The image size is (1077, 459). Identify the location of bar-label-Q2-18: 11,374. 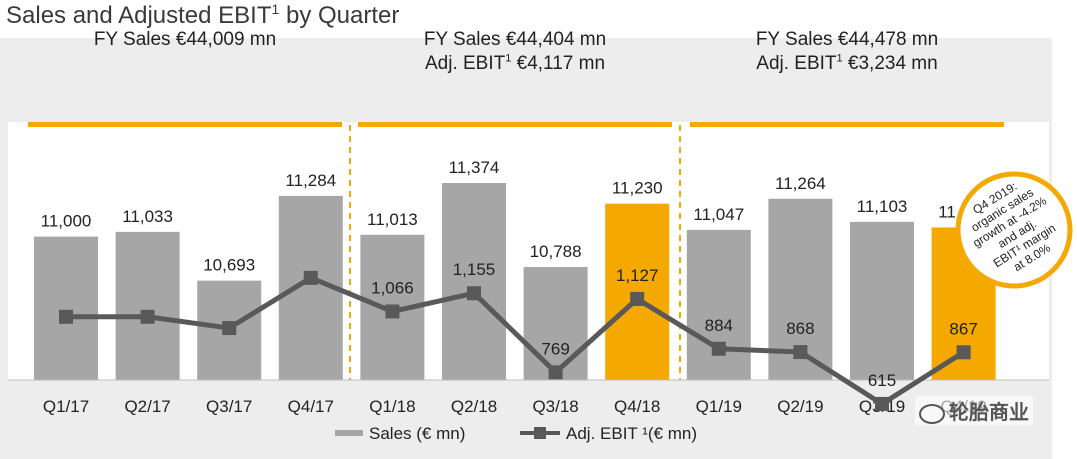
(474, 167).